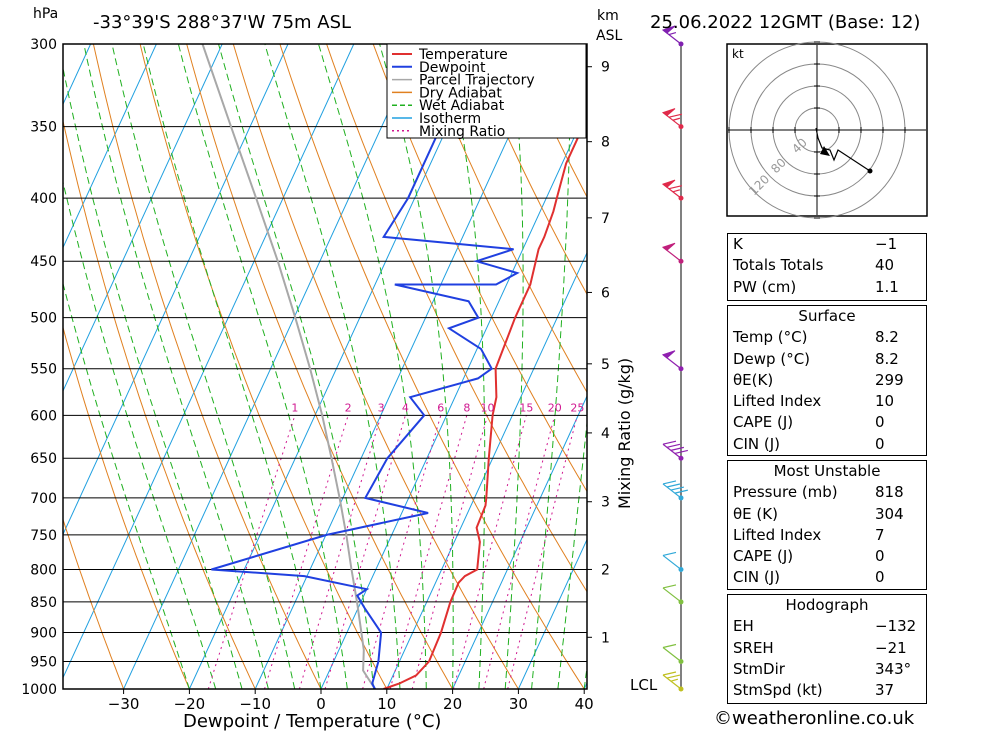 The width and height of the screenshot is (1000, 733). I want to click on pressure-tick-label: 800, so click(43, 570).